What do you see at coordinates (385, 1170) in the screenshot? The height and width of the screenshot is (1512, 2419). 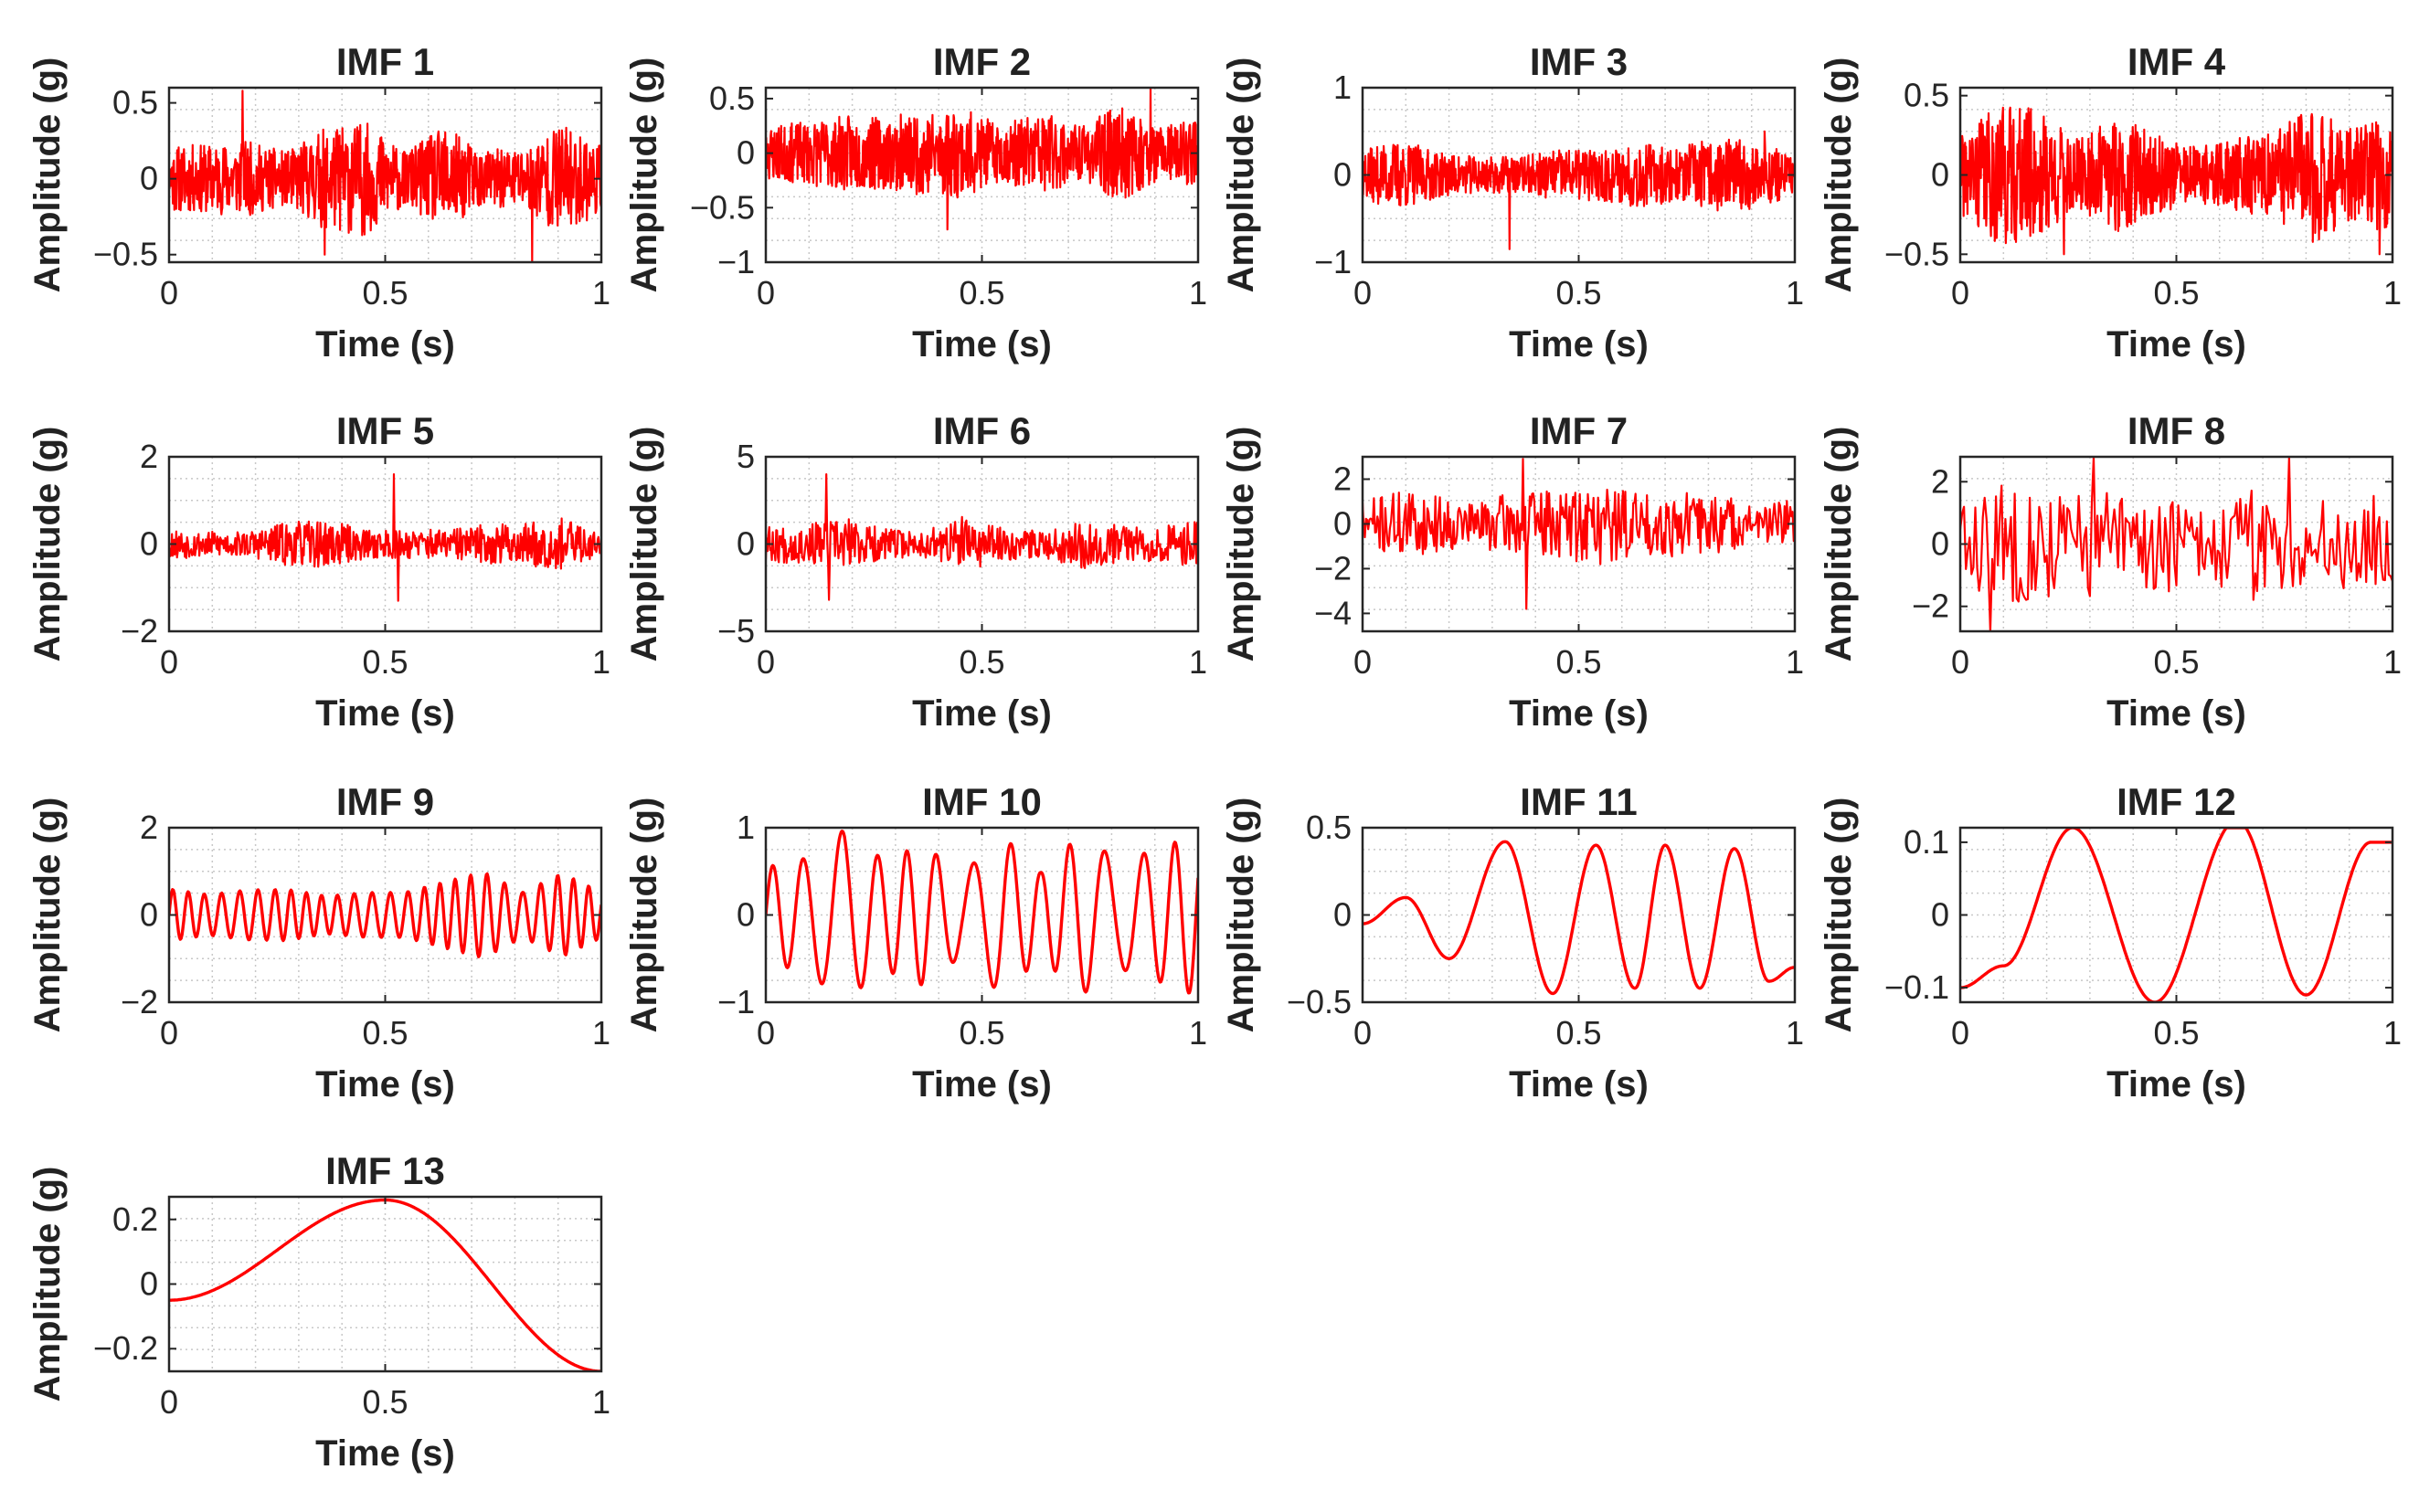 I see `subplot-title: IMF 13` at bounding box center [385, 1170].